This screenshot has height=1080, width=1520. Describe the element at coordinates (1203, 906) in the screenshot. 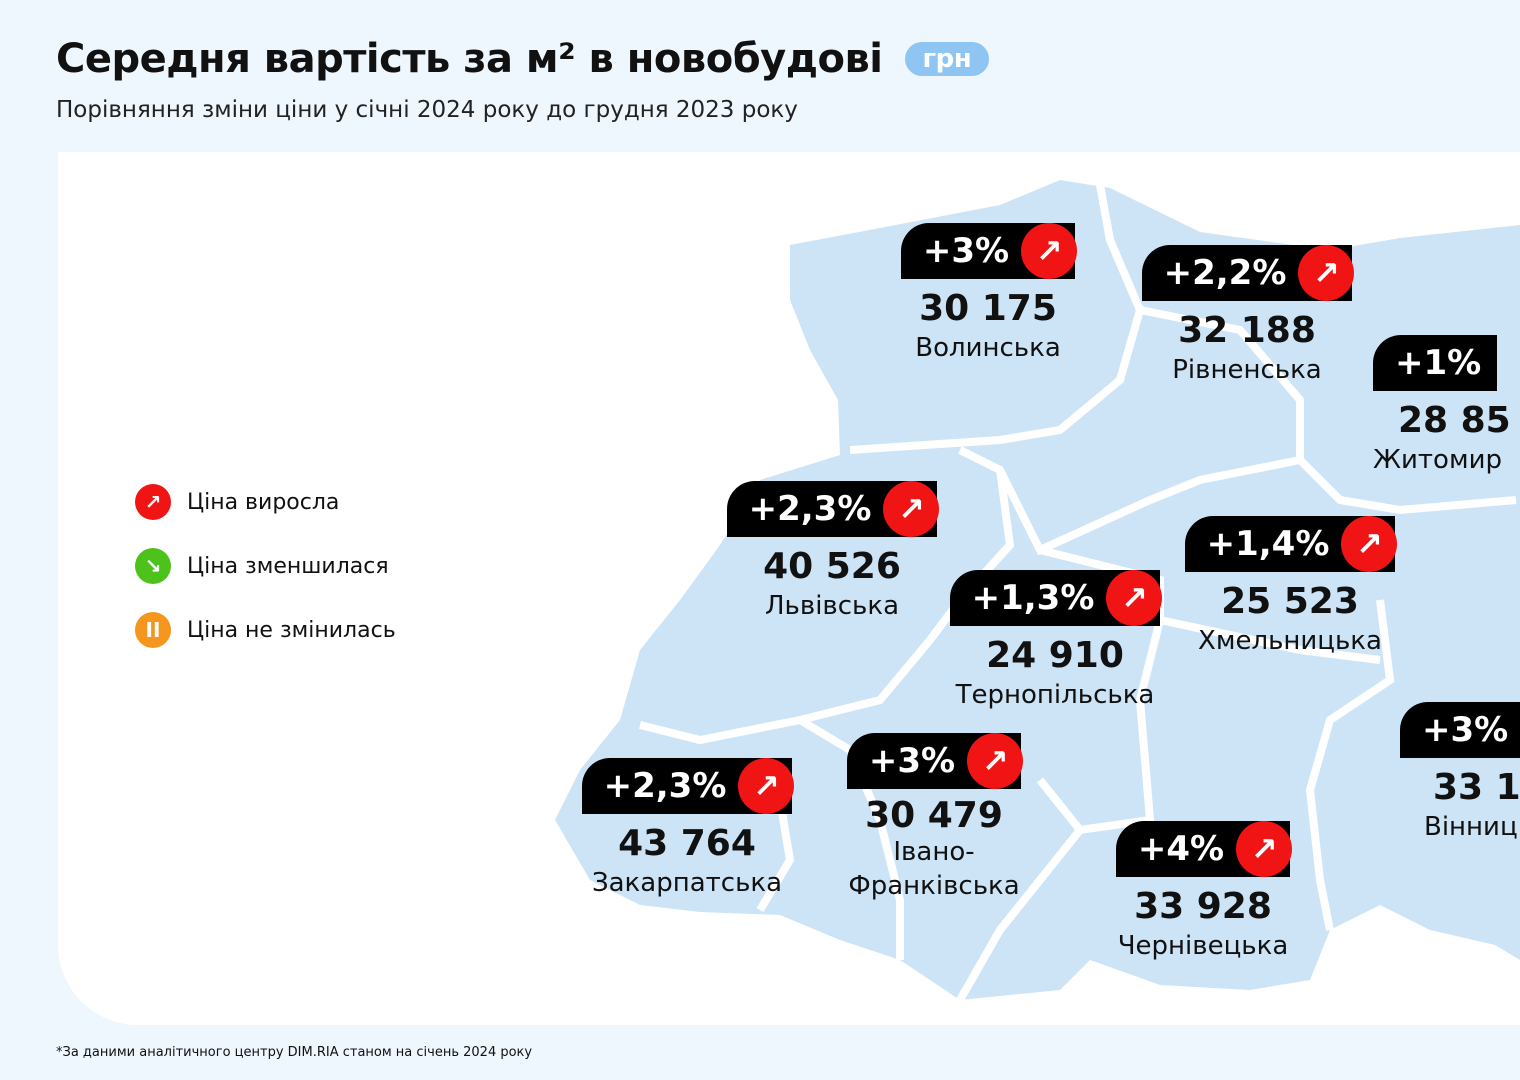

I see `price-value: 33 928` at that location.